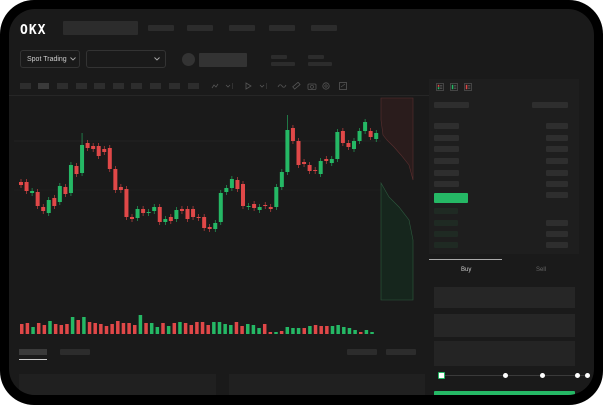 This screenshot has height=405, width=603. I want to click on amount-input, so click(504, 325).